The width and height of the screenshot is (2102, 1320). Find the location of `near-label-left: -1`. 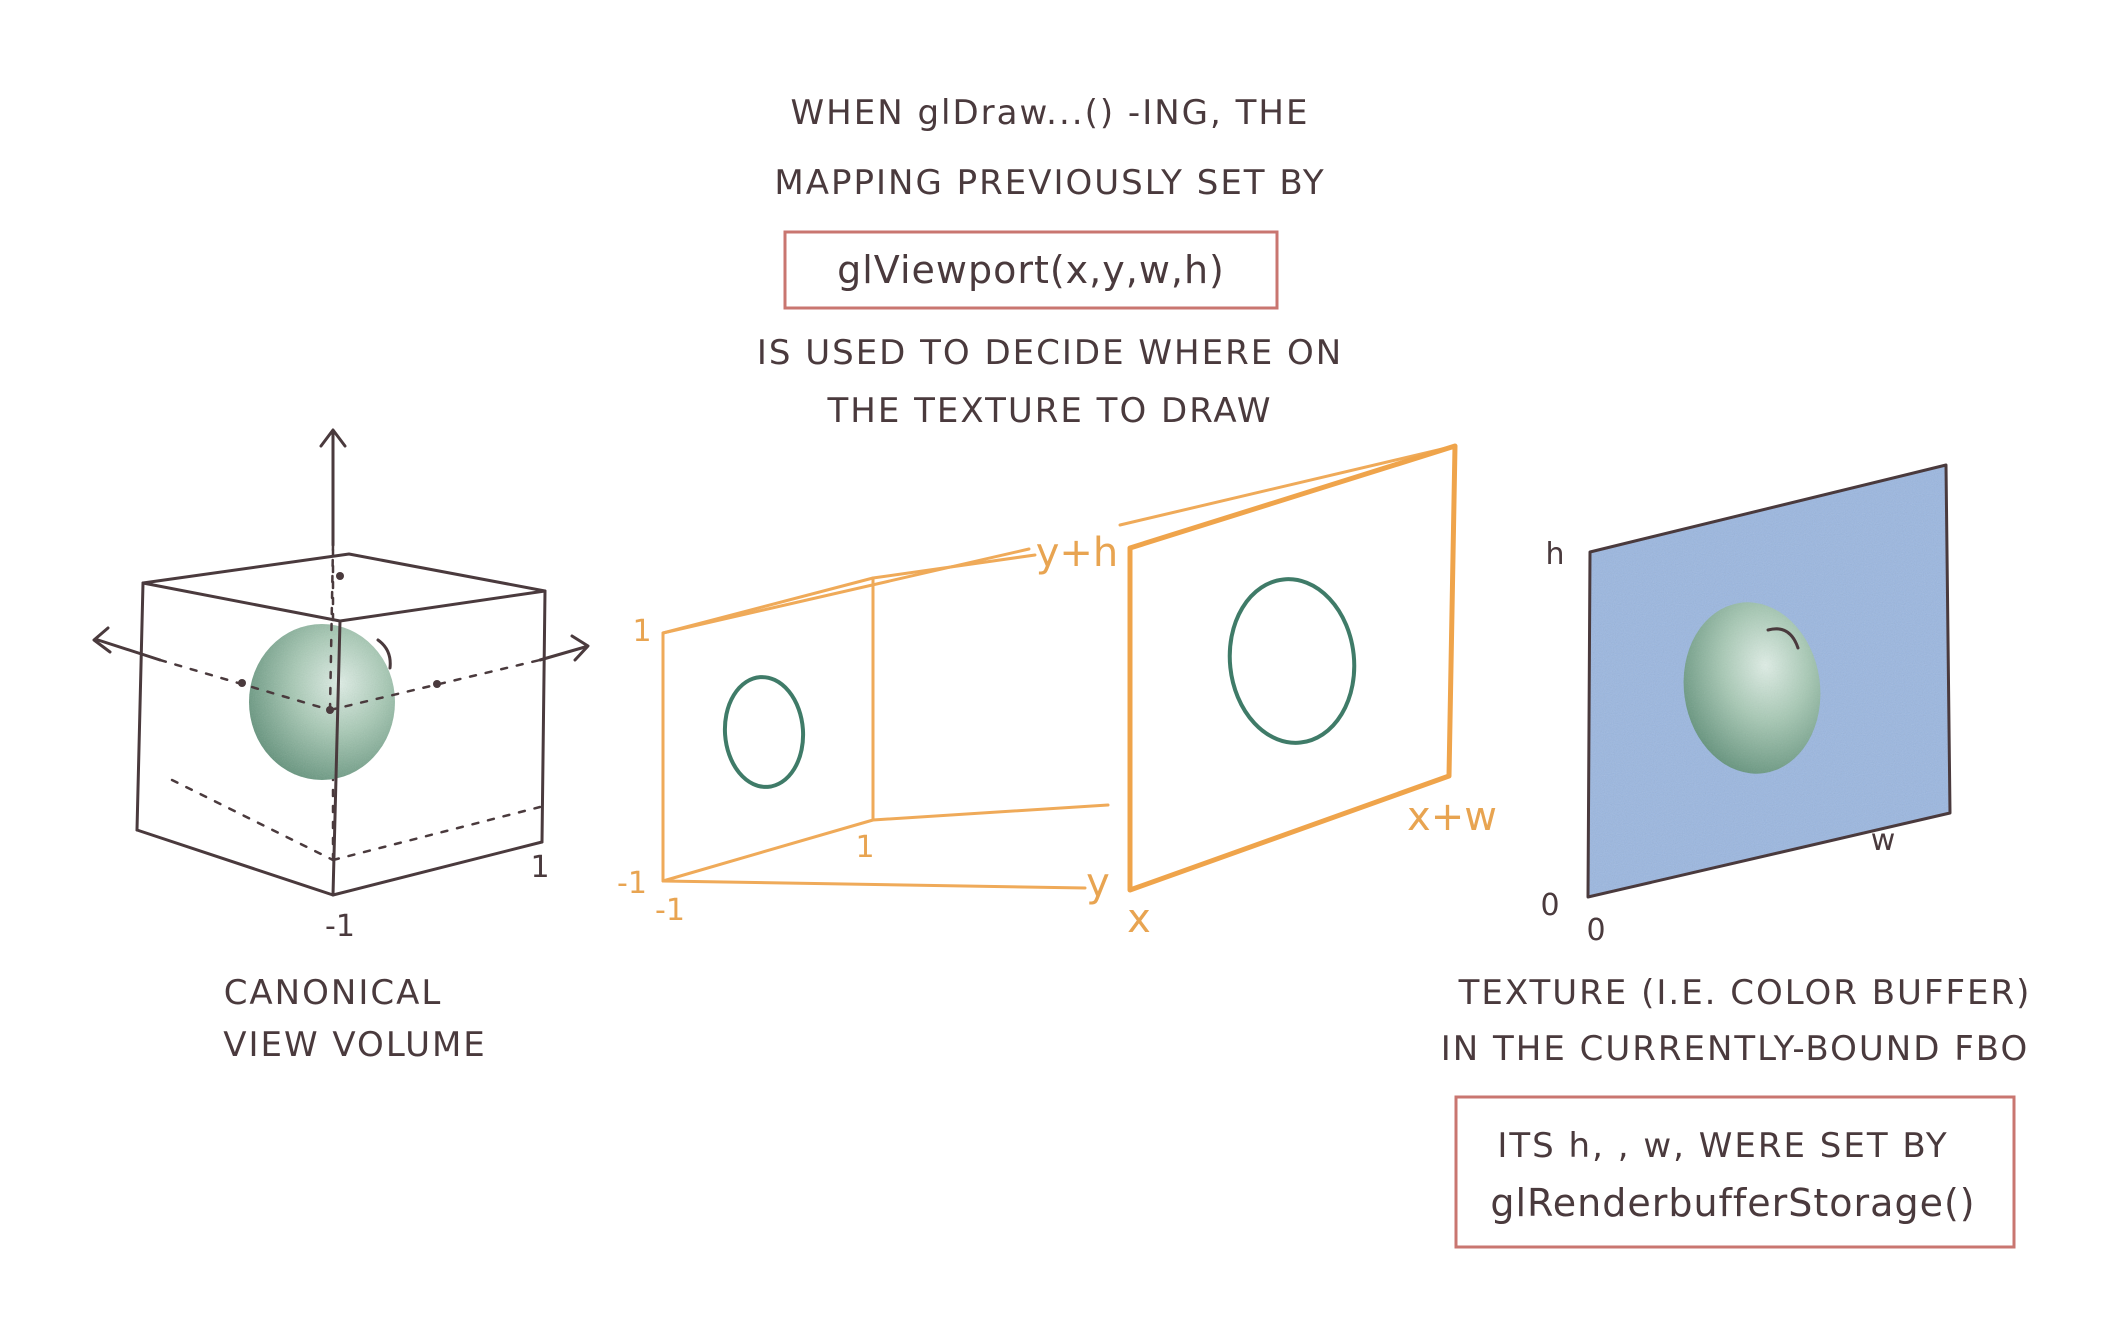

near-label-left: -1 is located at coordinates (670, 910).